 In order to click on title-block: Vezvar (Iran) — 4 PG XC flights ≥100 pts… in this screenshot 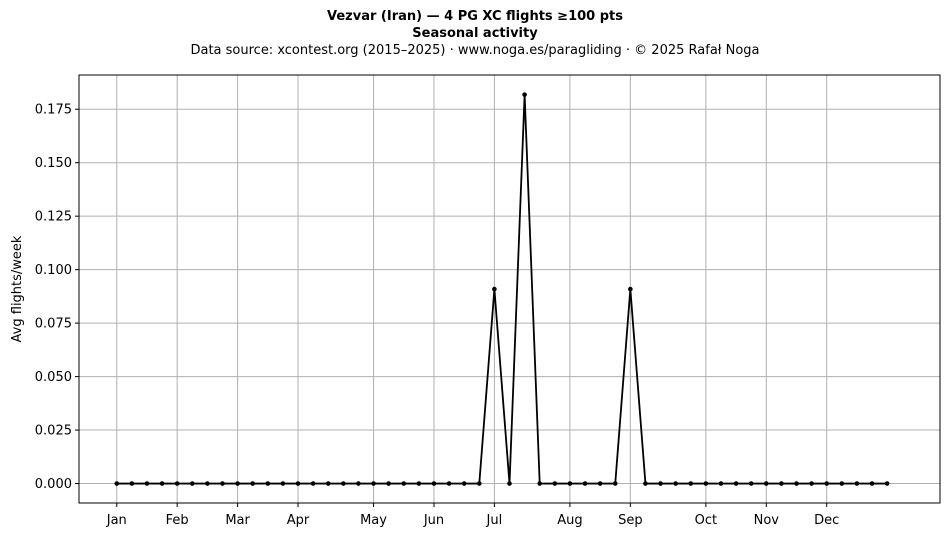, I will do `click(475, 33)`.